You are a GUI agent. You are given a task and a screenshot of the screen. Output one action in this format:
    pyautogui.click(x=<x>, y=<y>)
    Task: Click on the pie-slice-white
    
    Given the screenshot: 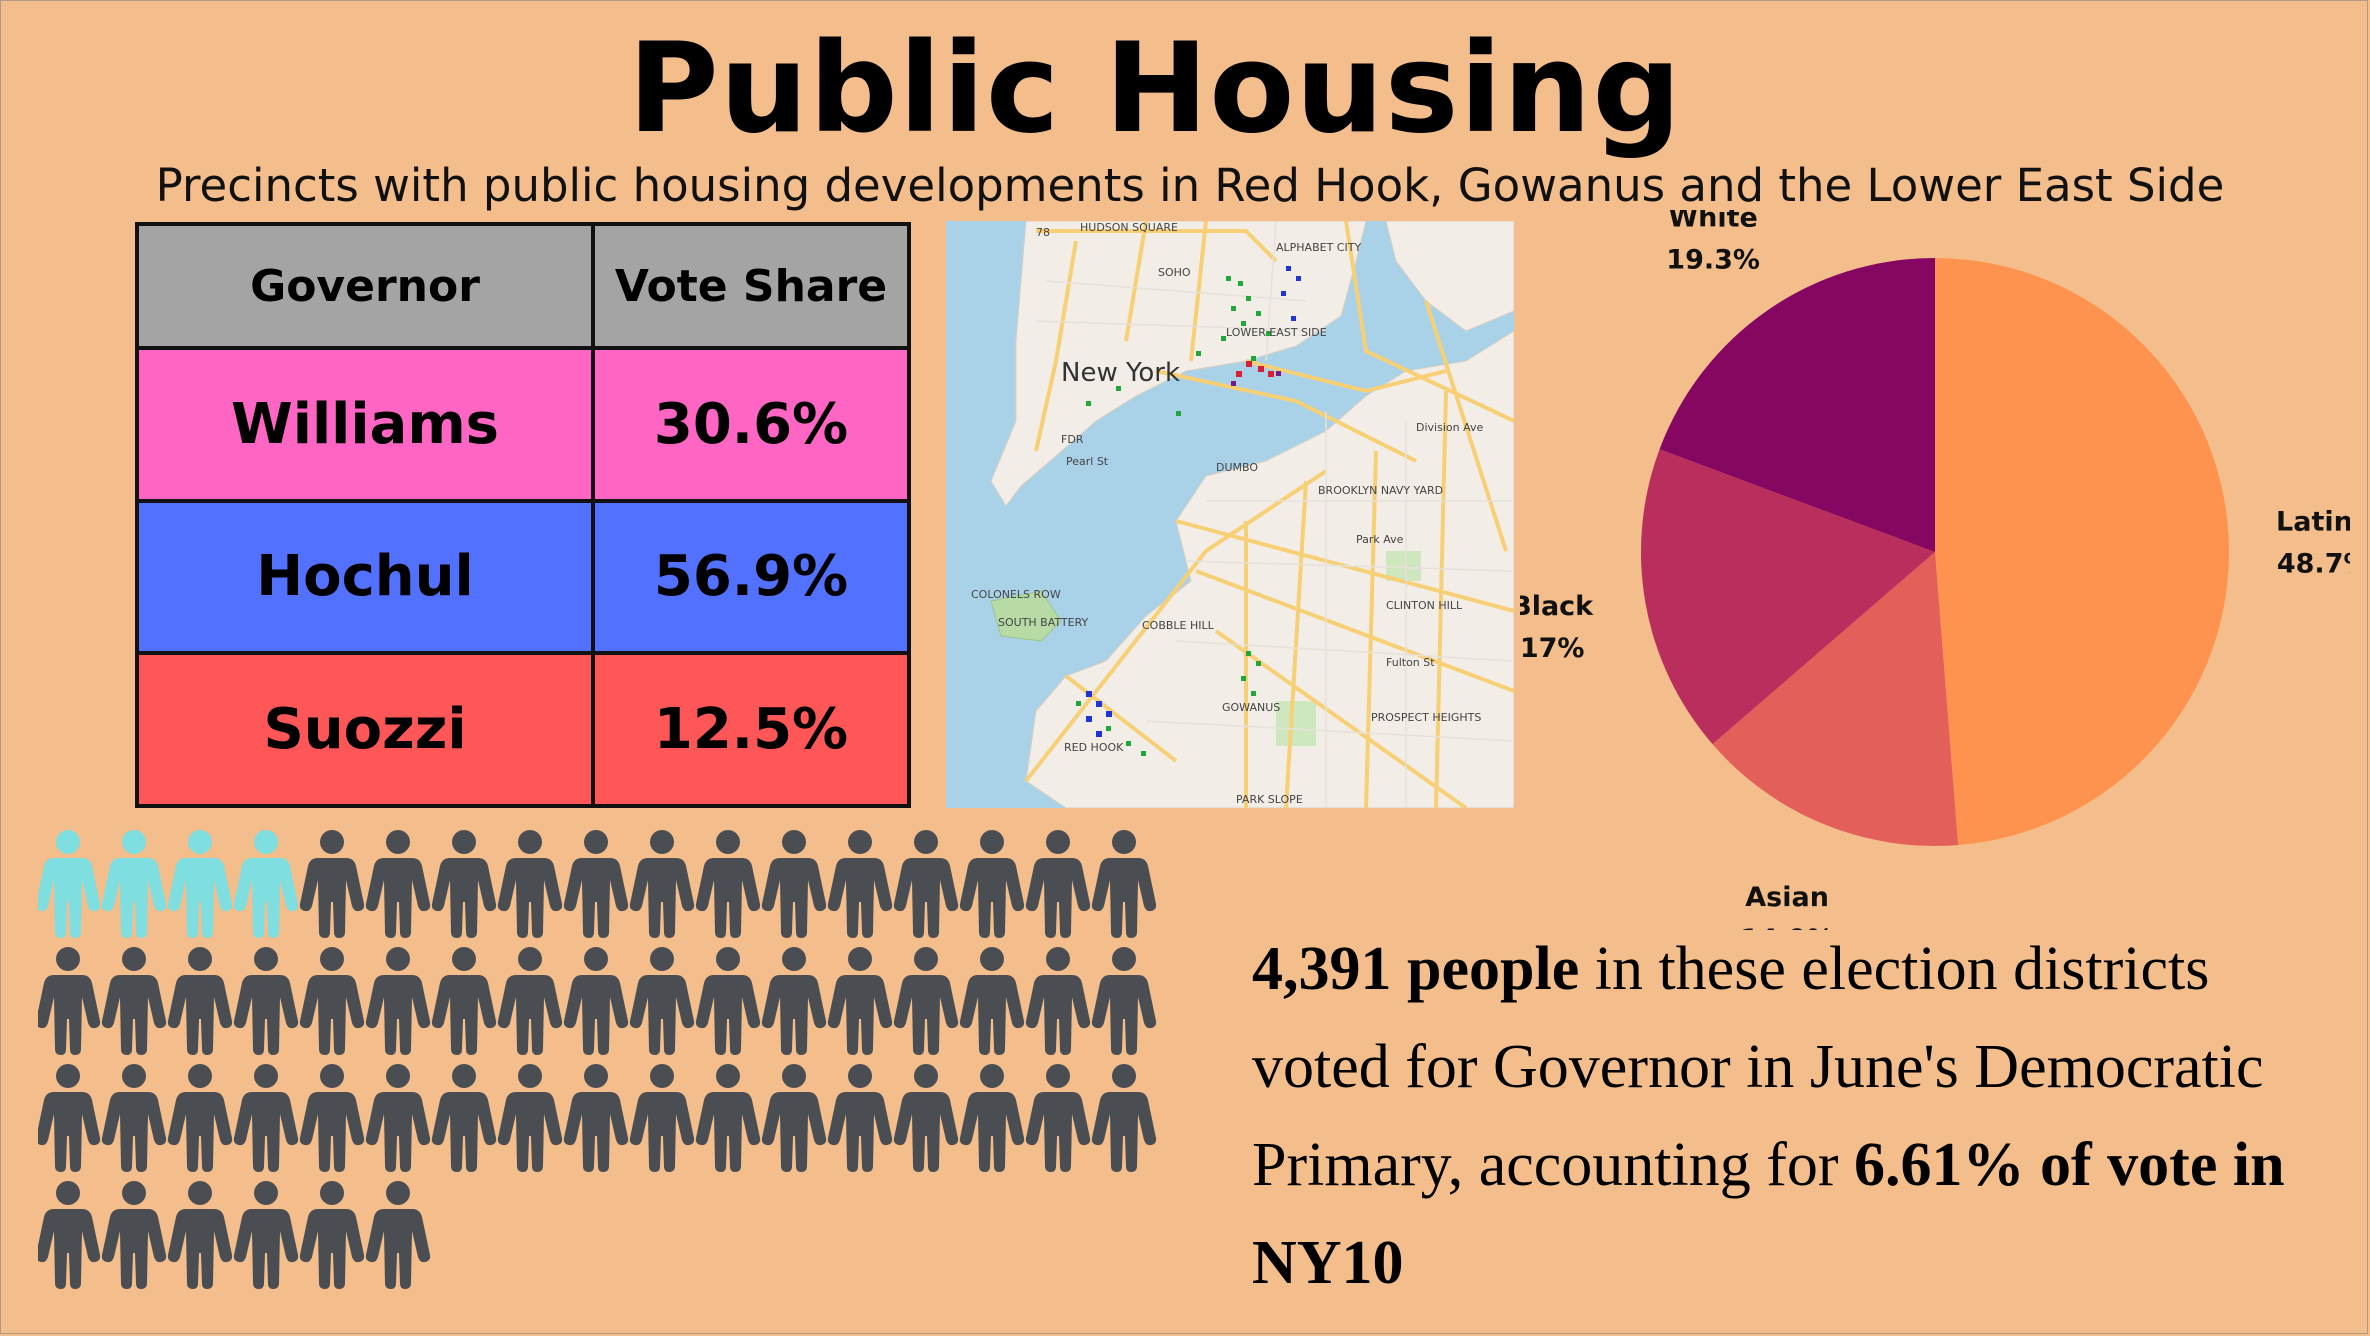 What is the action you would take?
    pyautogui.click(x=1797, y=405)
    